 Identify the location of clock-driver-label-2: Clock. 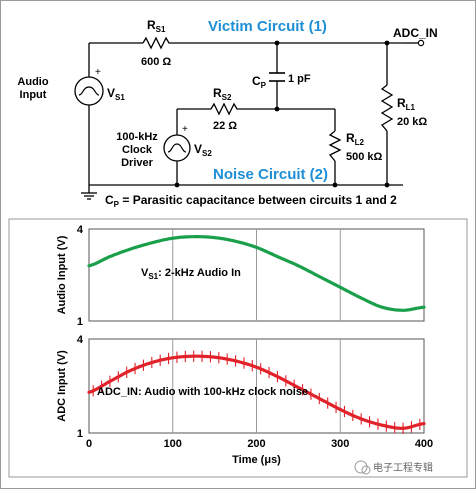
(137, 150).